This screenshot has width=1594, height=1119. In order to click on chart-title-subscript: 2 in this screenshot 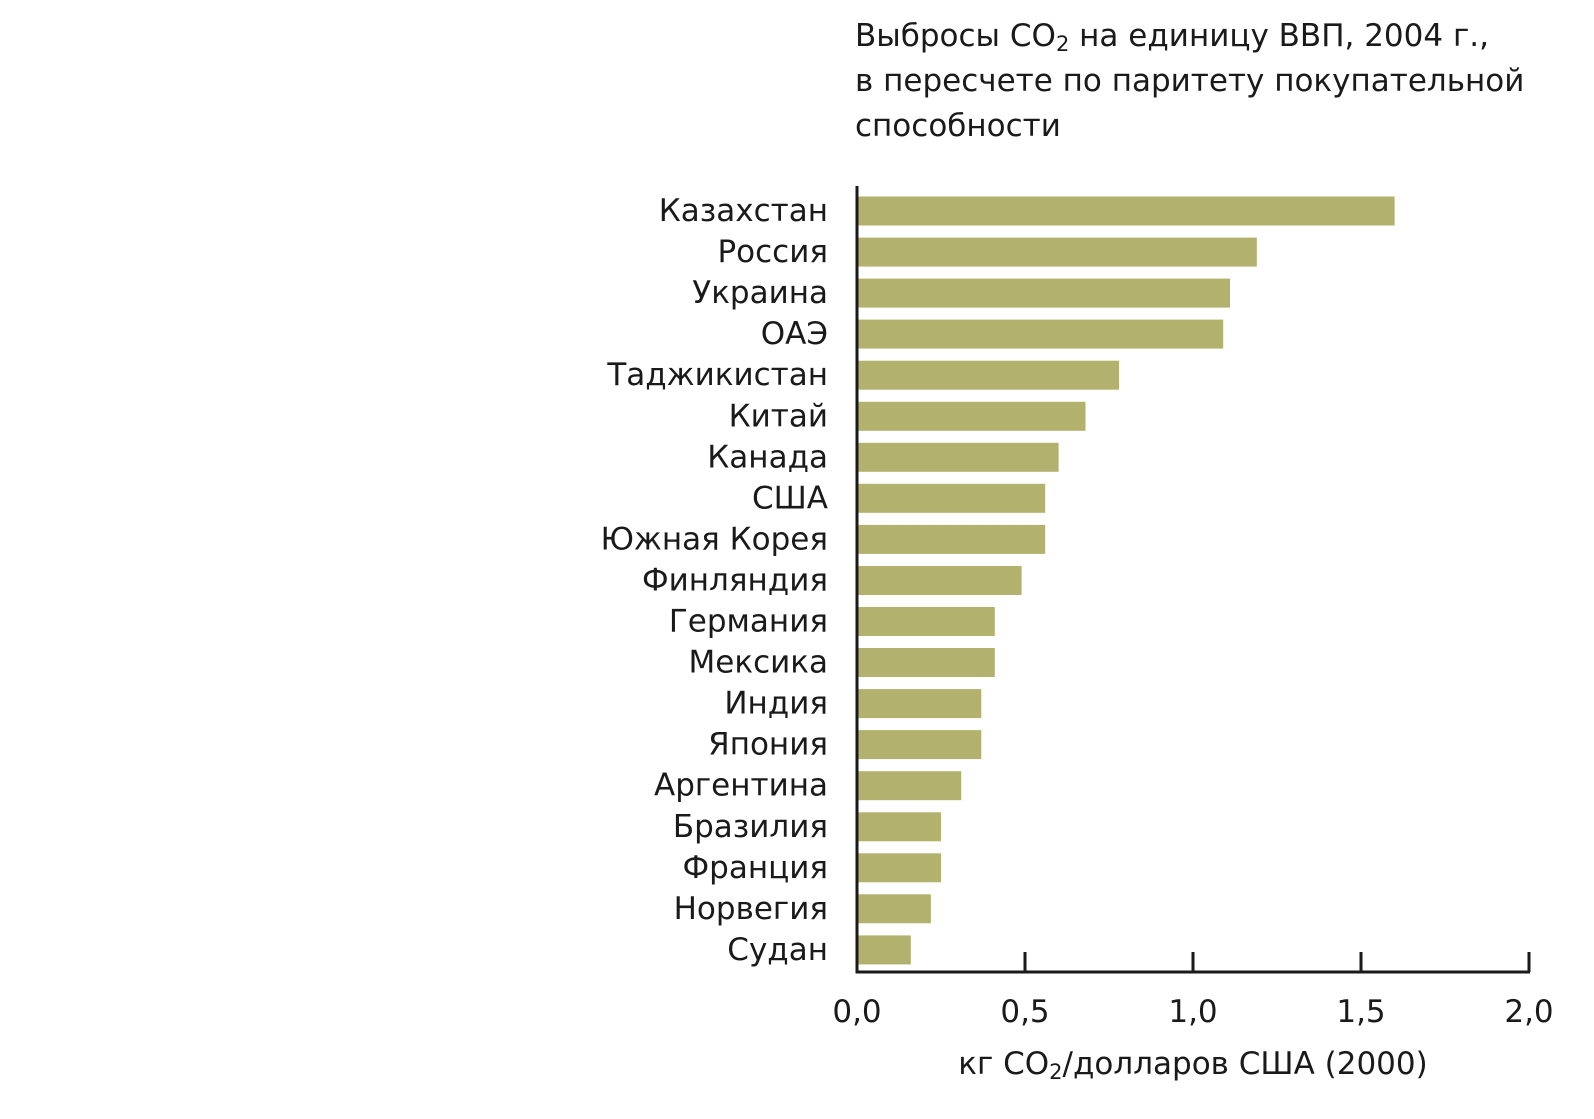, I will do `click(1062, 44)`.